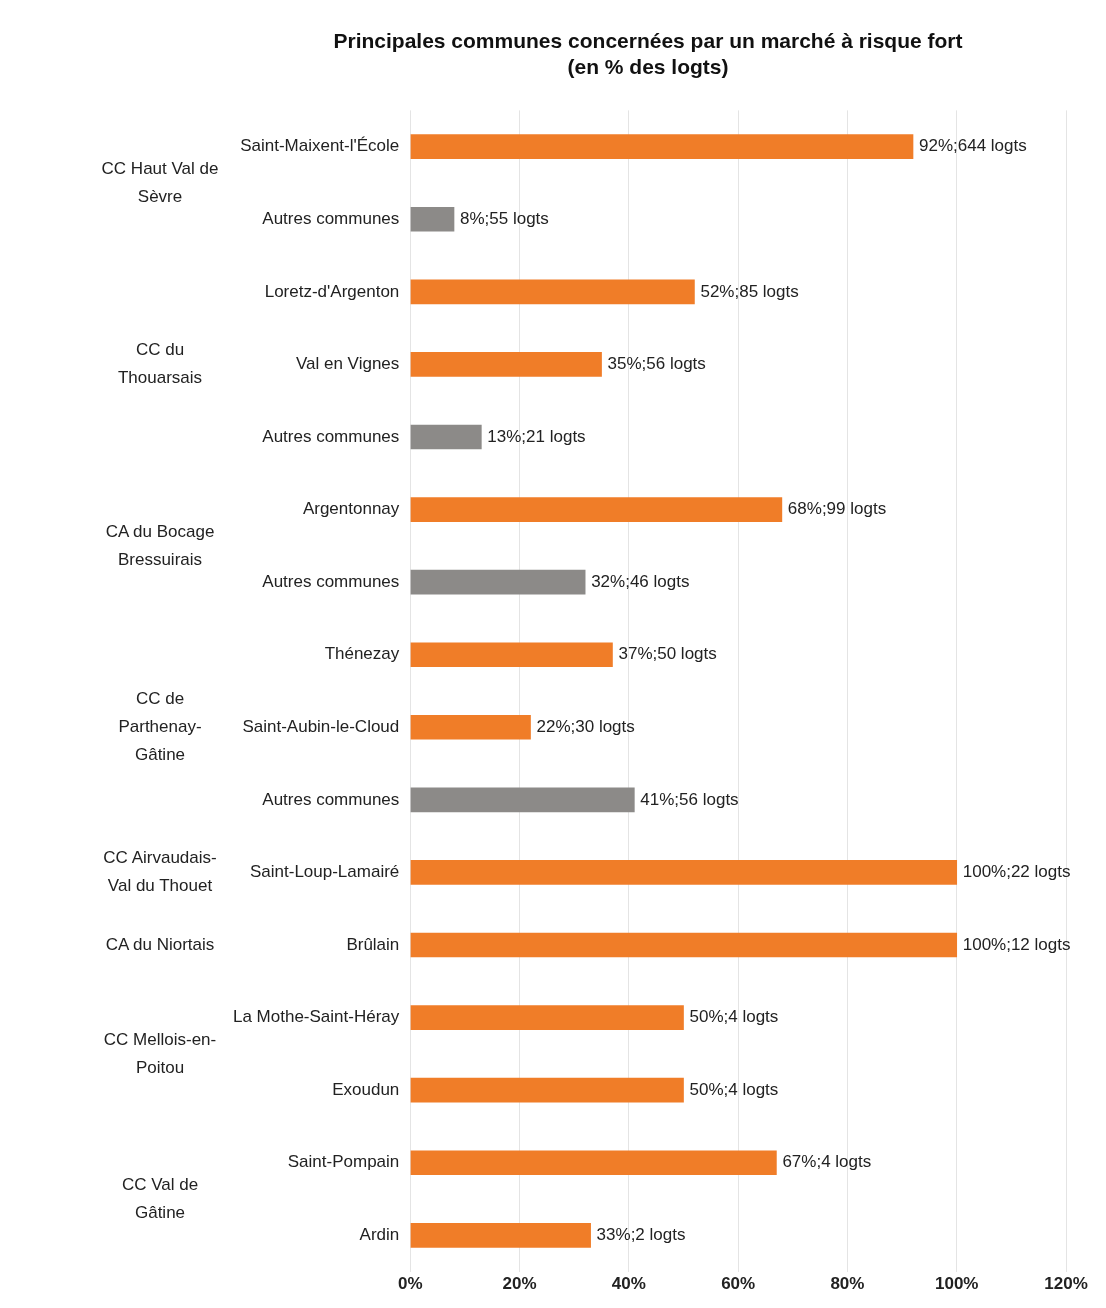  What do you see at coordinates (347, 364) in the screenshot?
I see `y-tick-label: Val en Vignes` at bounding box center [347, 364].